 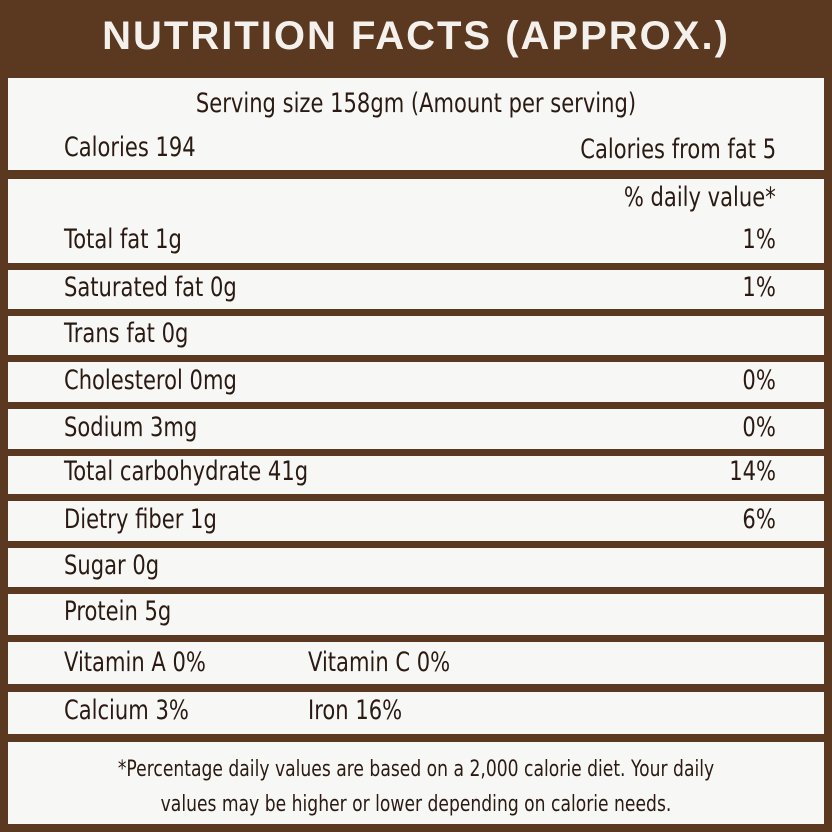 What do you see at coordinates (112, 565) in the screenshot?
I see `nutrient-label: Sugar 0g` at bounding box center [112, 565].